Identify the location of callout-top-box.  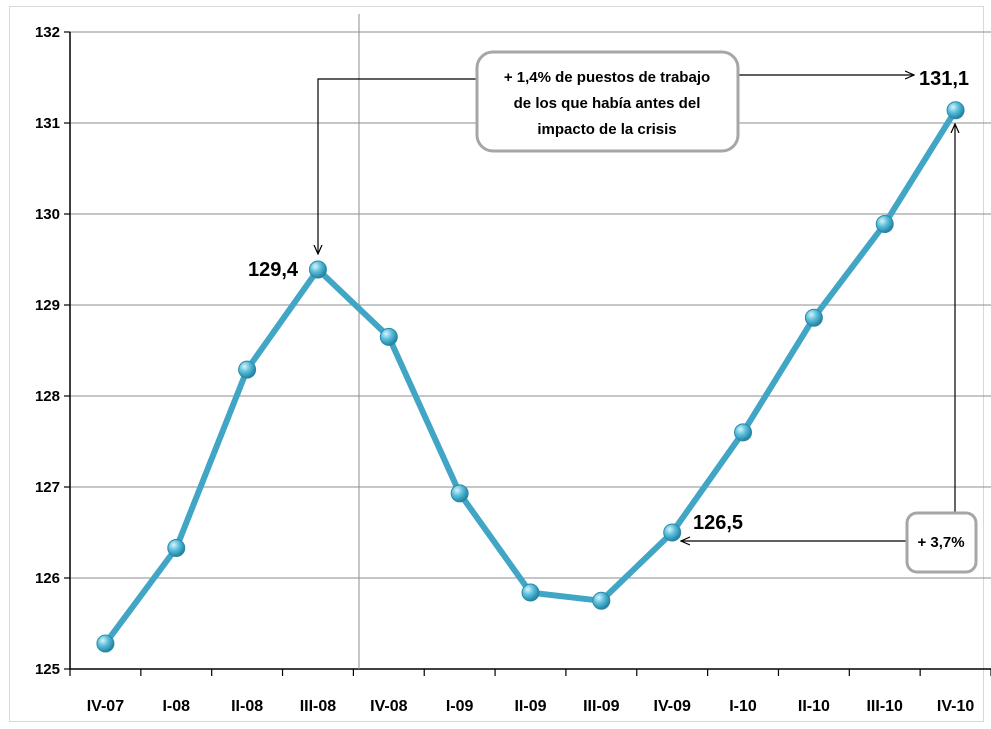
(607, 101).